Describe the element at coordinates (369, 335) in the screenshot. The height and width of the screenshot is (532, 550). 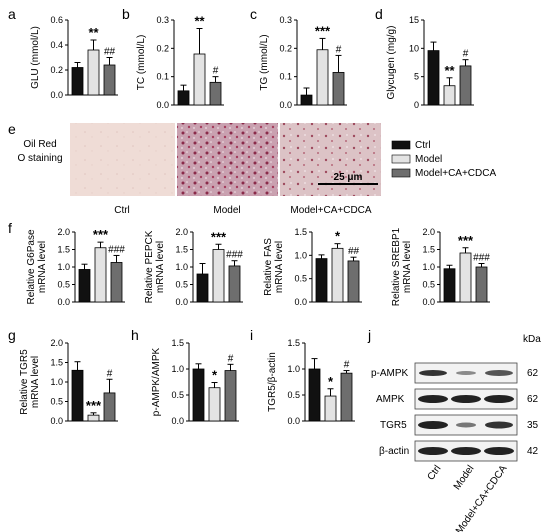
I see `panel-label-j: j` at that location.